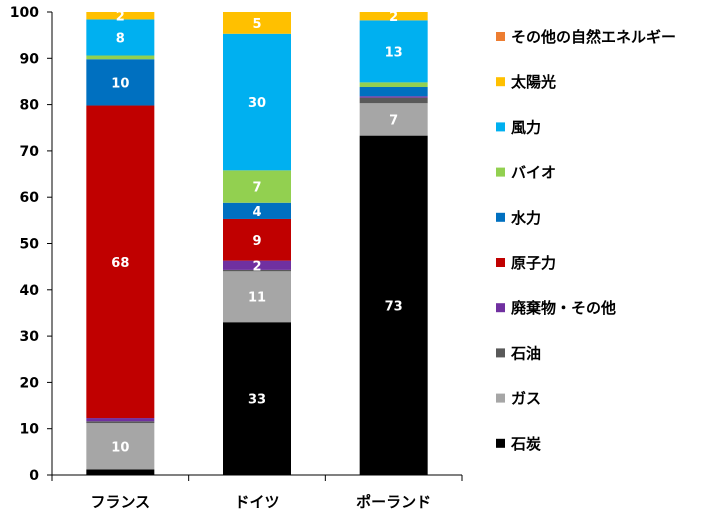 This screenshot has width=711, height=517. I want to click on y-tick-label: 20, so click(30, 383).